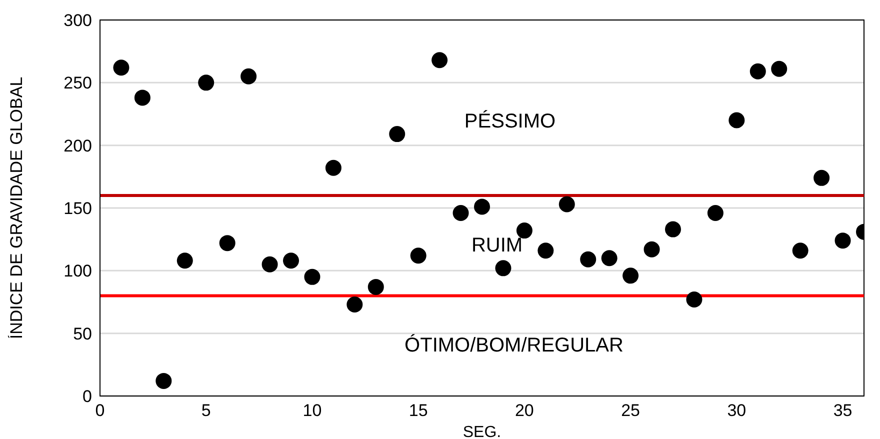 Image resolution: width=880 pixels, height=439 pixels. What do you see at coordinates (87, 396) in the screenshot?
I see `y-tick-label: 0` at bounding box center [87, 396].